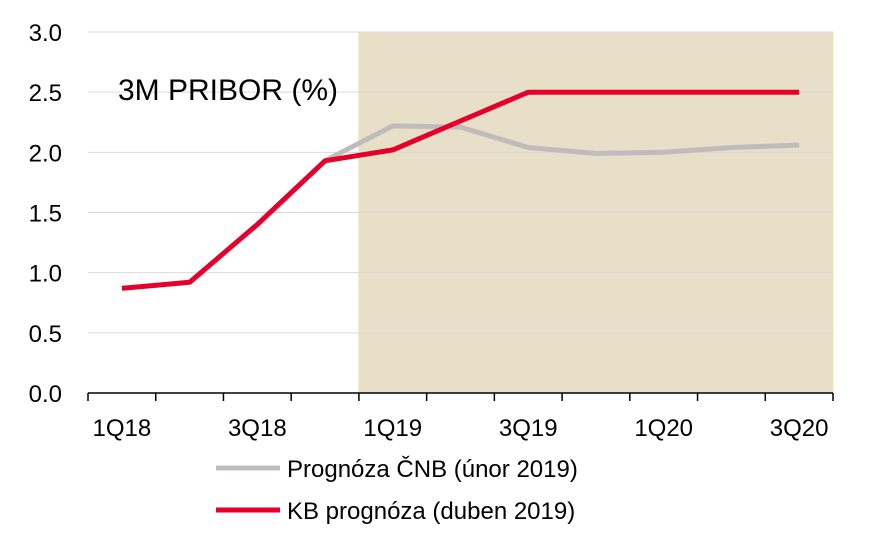 The image size is (879, 540). Describe the element at coordinates (257, 428) in the screenshot. I see `x-tick-label: 3Q18` at that location.